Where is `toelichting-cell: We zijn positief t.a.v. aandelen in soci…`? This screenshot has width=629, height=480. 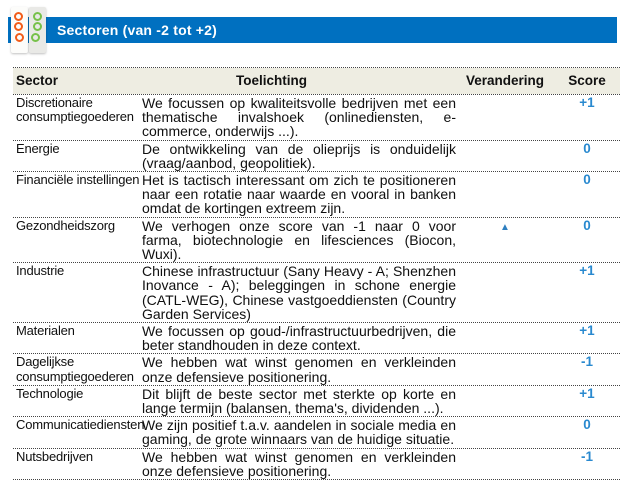 toelichting-cell: We zijn positief t.a.v. aandelen in soci… is located at coordinates (299, 432).